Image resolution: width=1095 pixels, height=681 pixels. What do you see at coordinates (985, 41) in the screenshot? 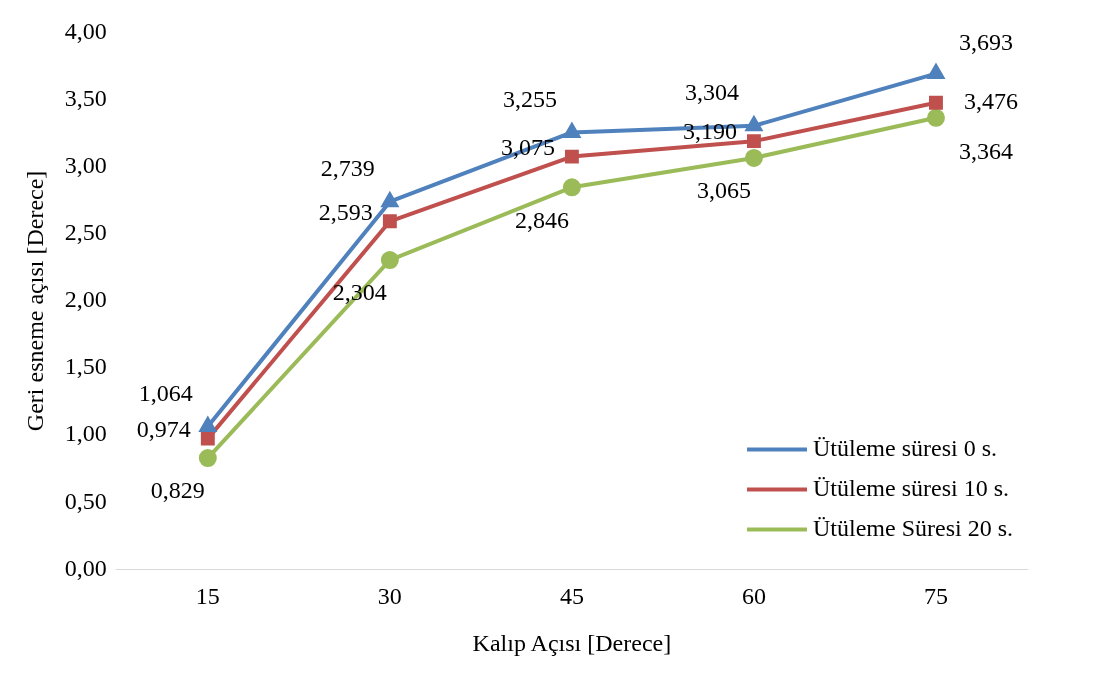
I see `data-label: 3,693` at bounding box center [985, 41].